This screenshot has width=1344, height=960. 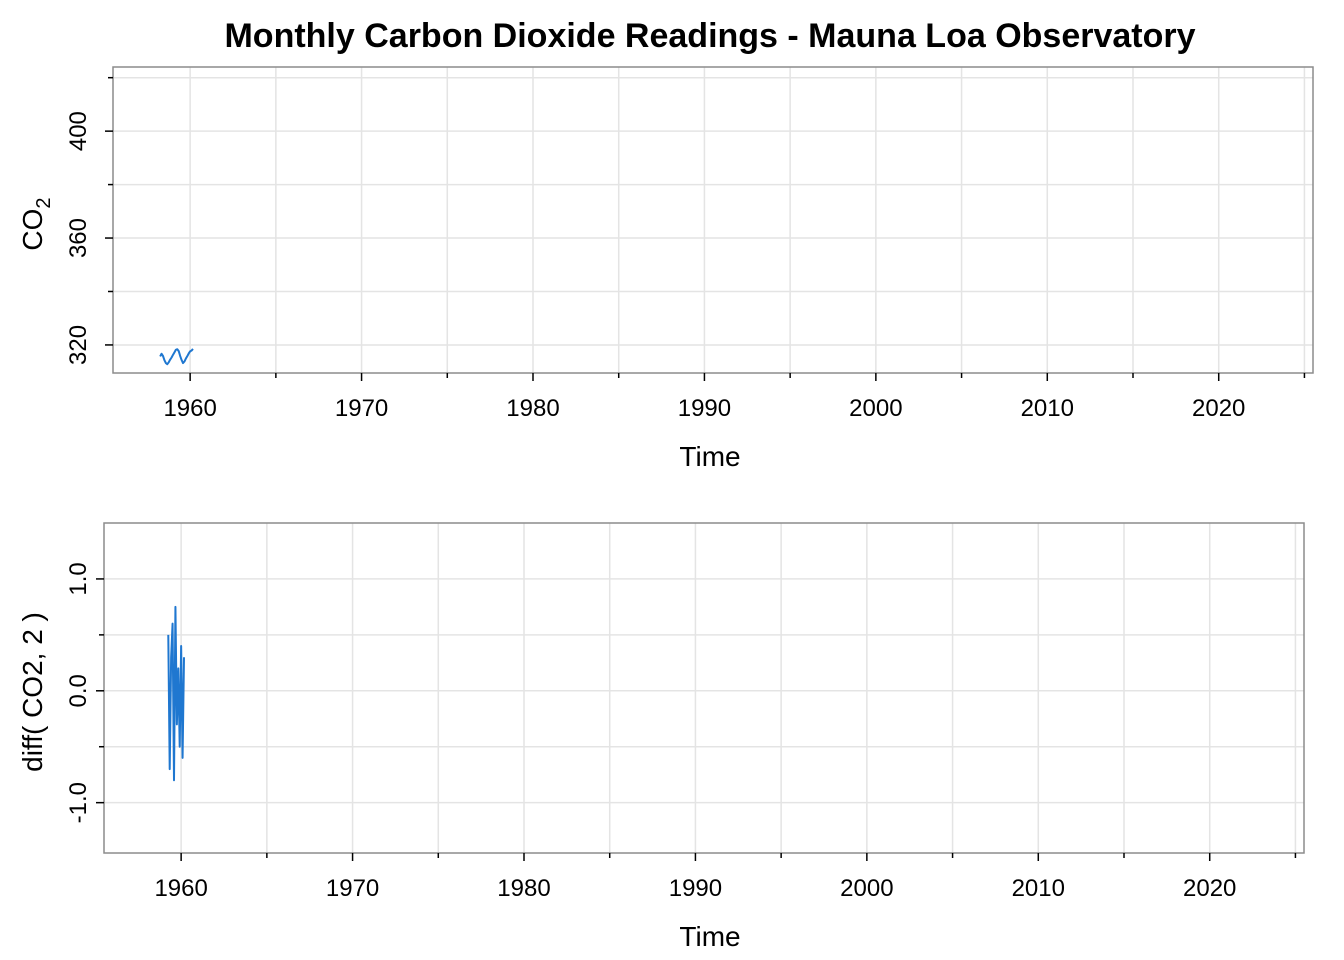 I want to click on top-x-tick-label: 1970, so click(x=361, y=408).